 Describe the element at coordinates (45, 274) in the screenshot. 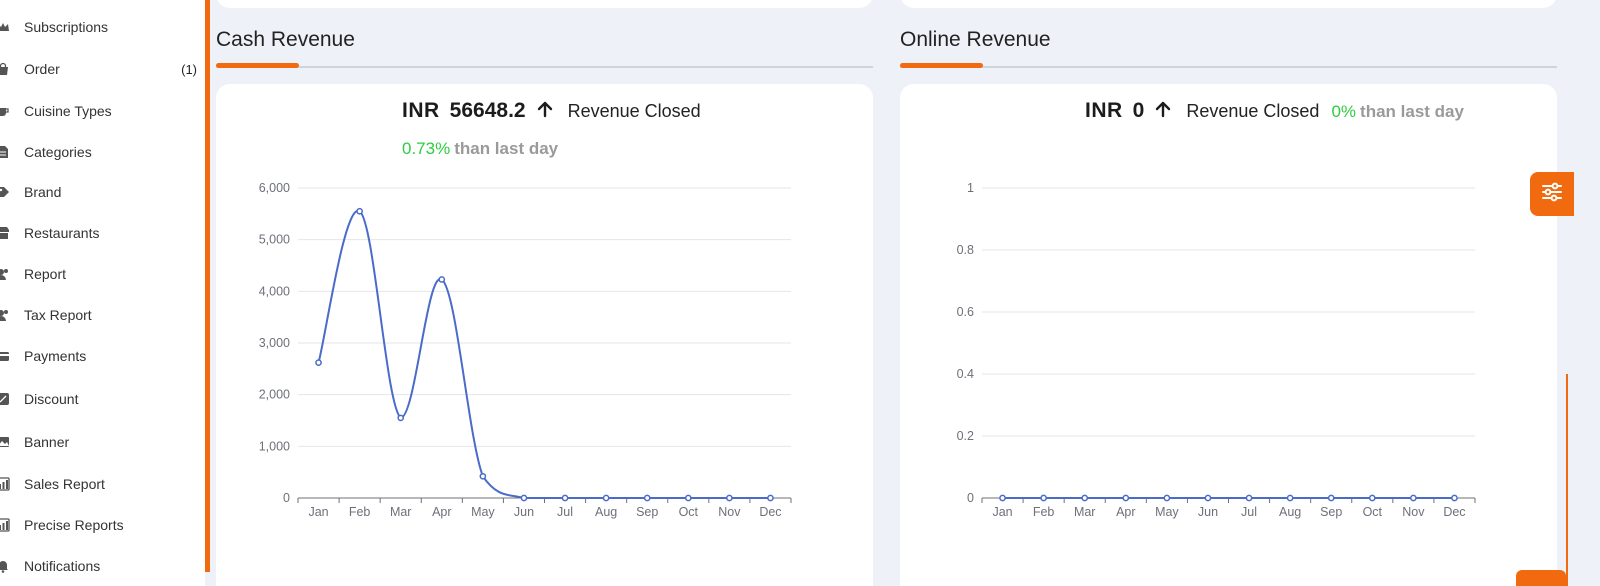

I see `sidebar-item-label: Report` at that location.